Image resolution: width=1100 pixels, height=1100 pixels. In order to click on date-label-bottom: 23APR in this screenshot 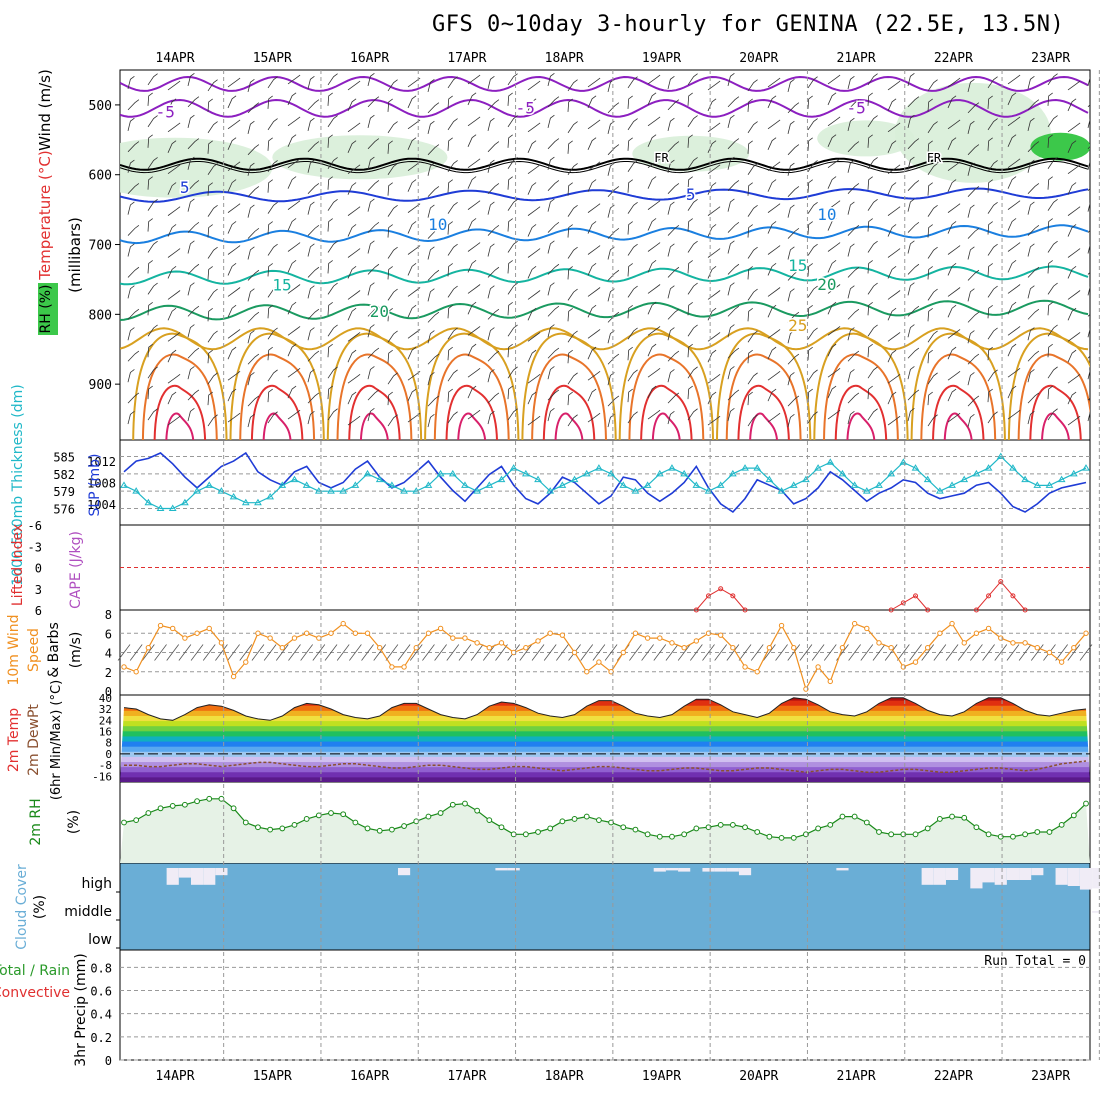, I will do `click(1050, 1076)`.